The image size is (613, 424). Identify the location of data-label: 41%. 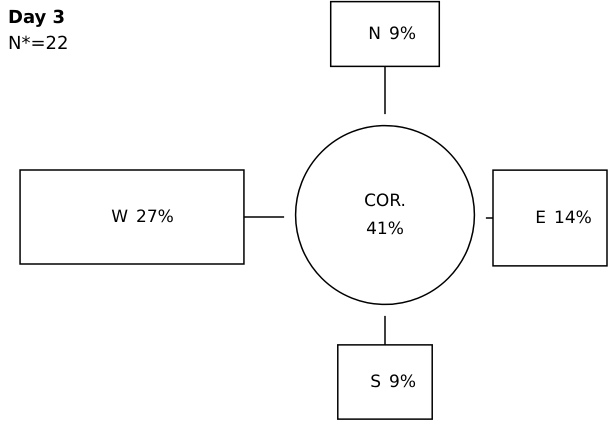
(385, 229).